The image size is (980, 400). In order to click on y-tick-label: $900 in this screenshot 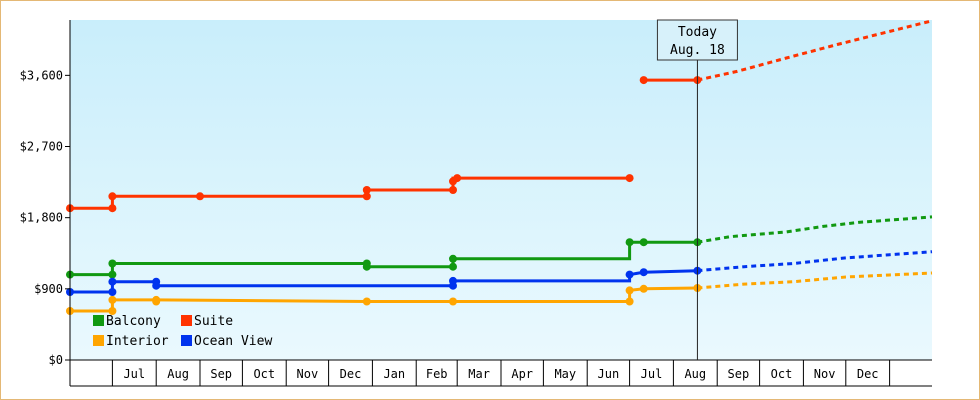, I will do `click(48, 289)`.